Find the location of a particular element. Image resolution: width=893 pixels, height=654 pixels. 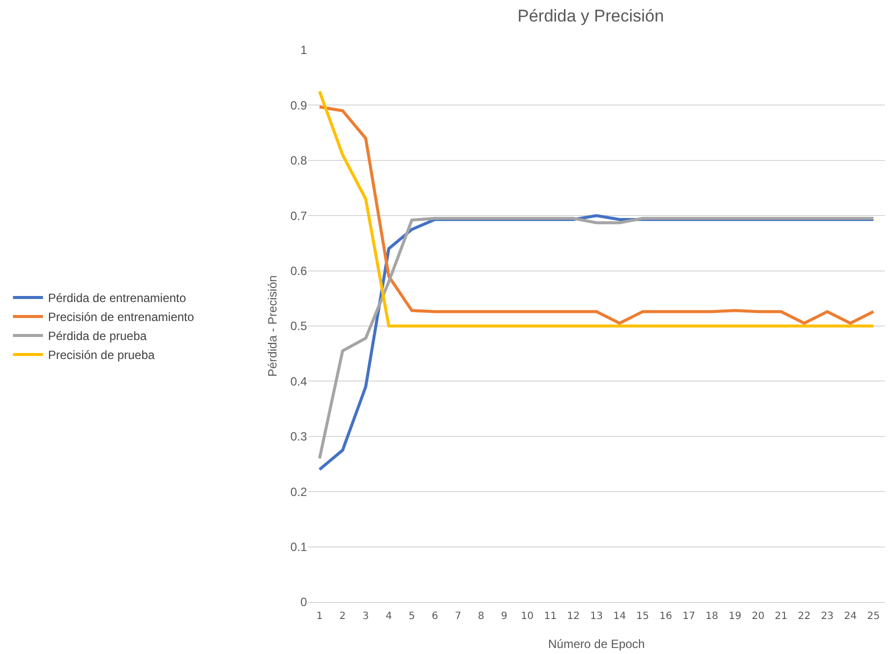

x-tick-label: 2 is located at coordinates (342, 616).